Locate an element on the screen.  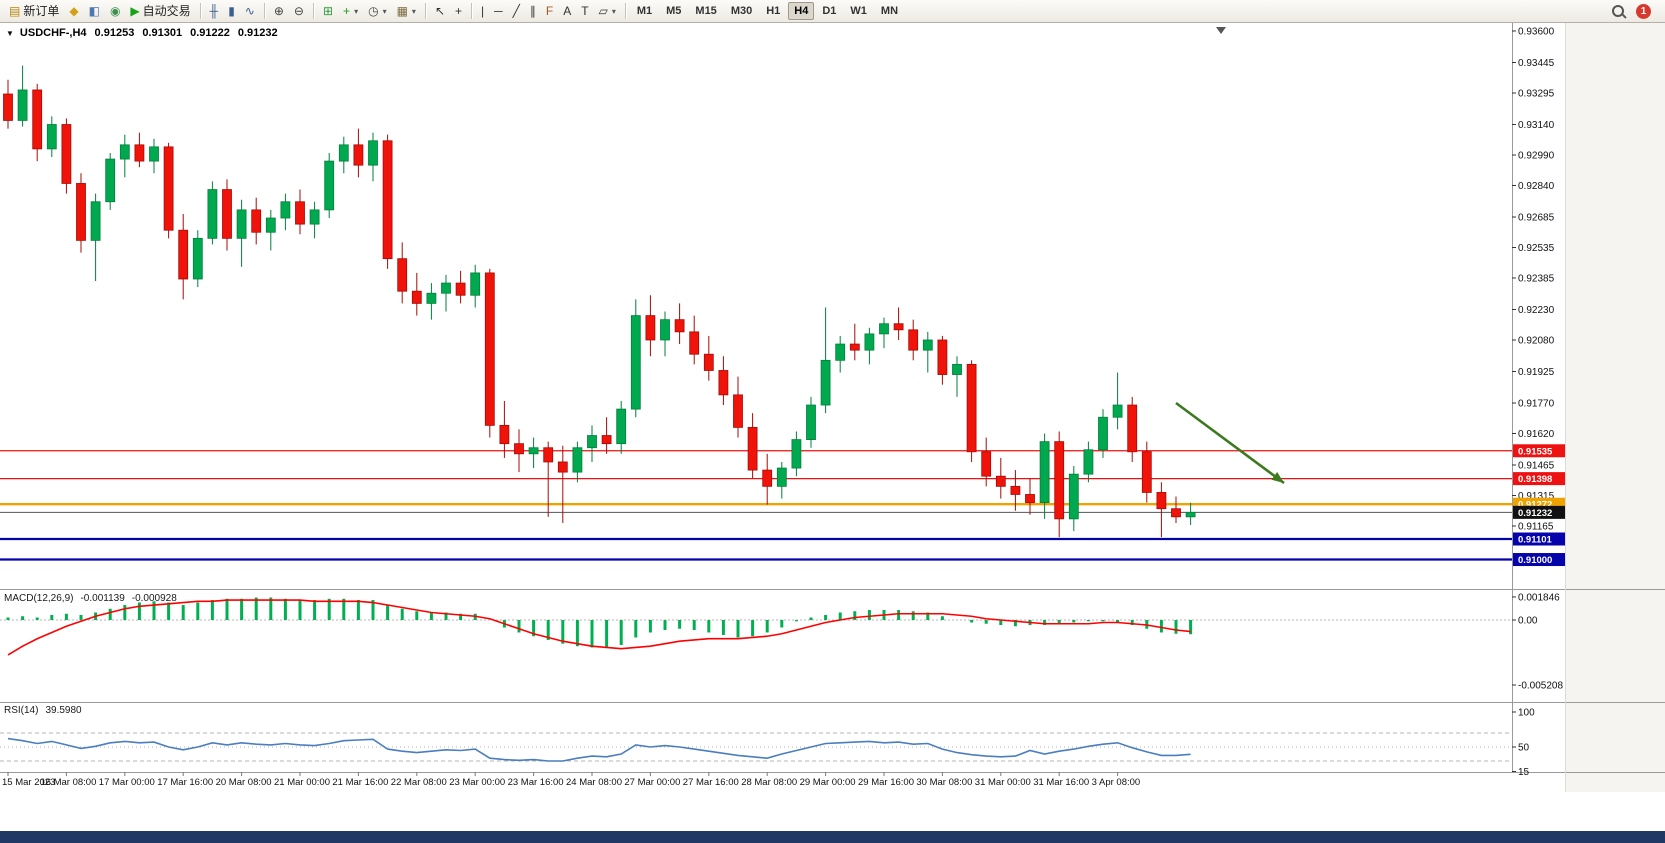
timeframe-mn-button: MN is located at coordinates (889, 11).